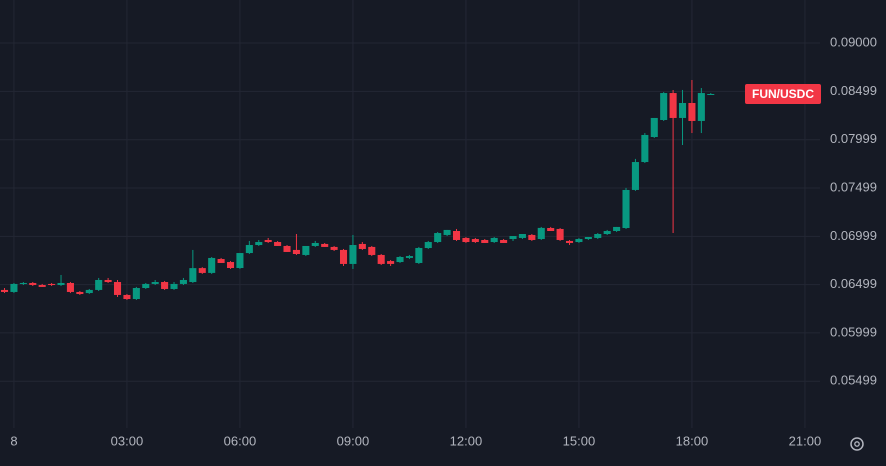 The image size is (886, 466). I want to click on price-label: FUN/USDC, so click(783, 94).